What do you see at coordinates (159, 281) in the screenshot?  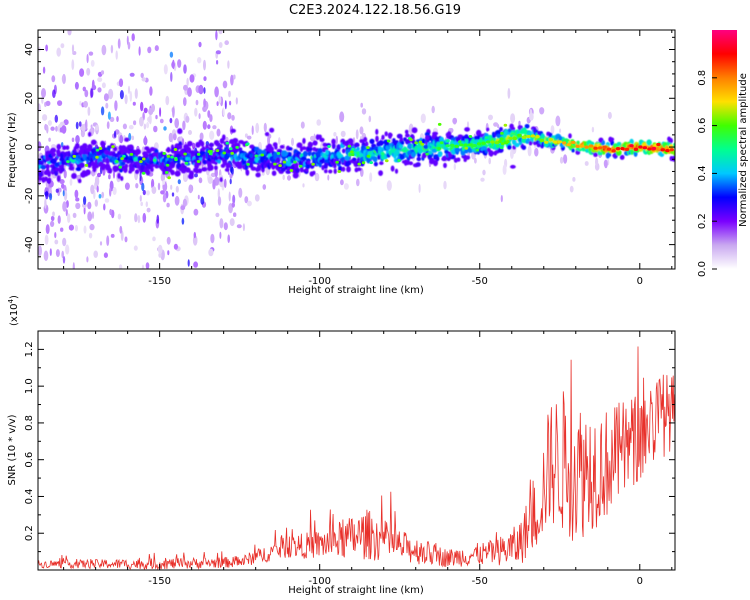 I see `x-tick-label: -150` at bounding box center [159, 281].